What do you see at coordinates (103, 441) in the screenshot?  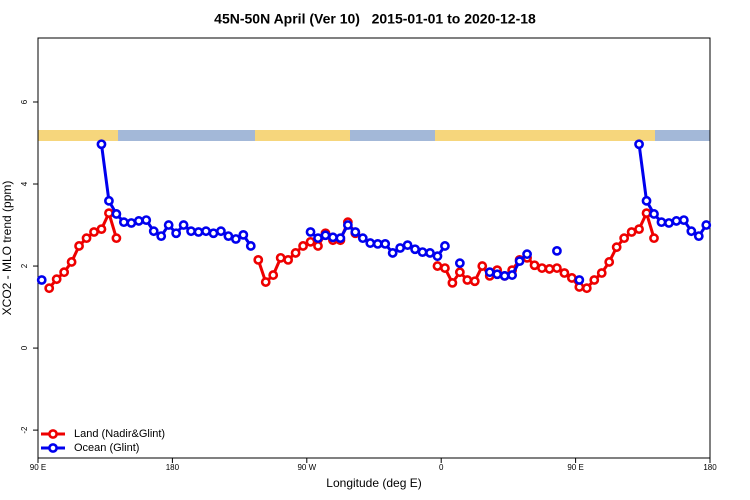 I see `legend: Land (Nadir&Glint) Ocean (Glint)` at bounding box center [103, 441].